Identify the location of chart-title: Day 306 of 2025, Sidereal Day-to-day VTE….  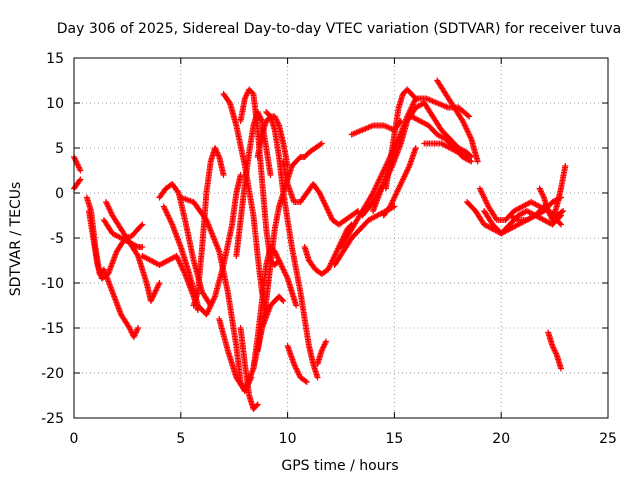
(339, 29).